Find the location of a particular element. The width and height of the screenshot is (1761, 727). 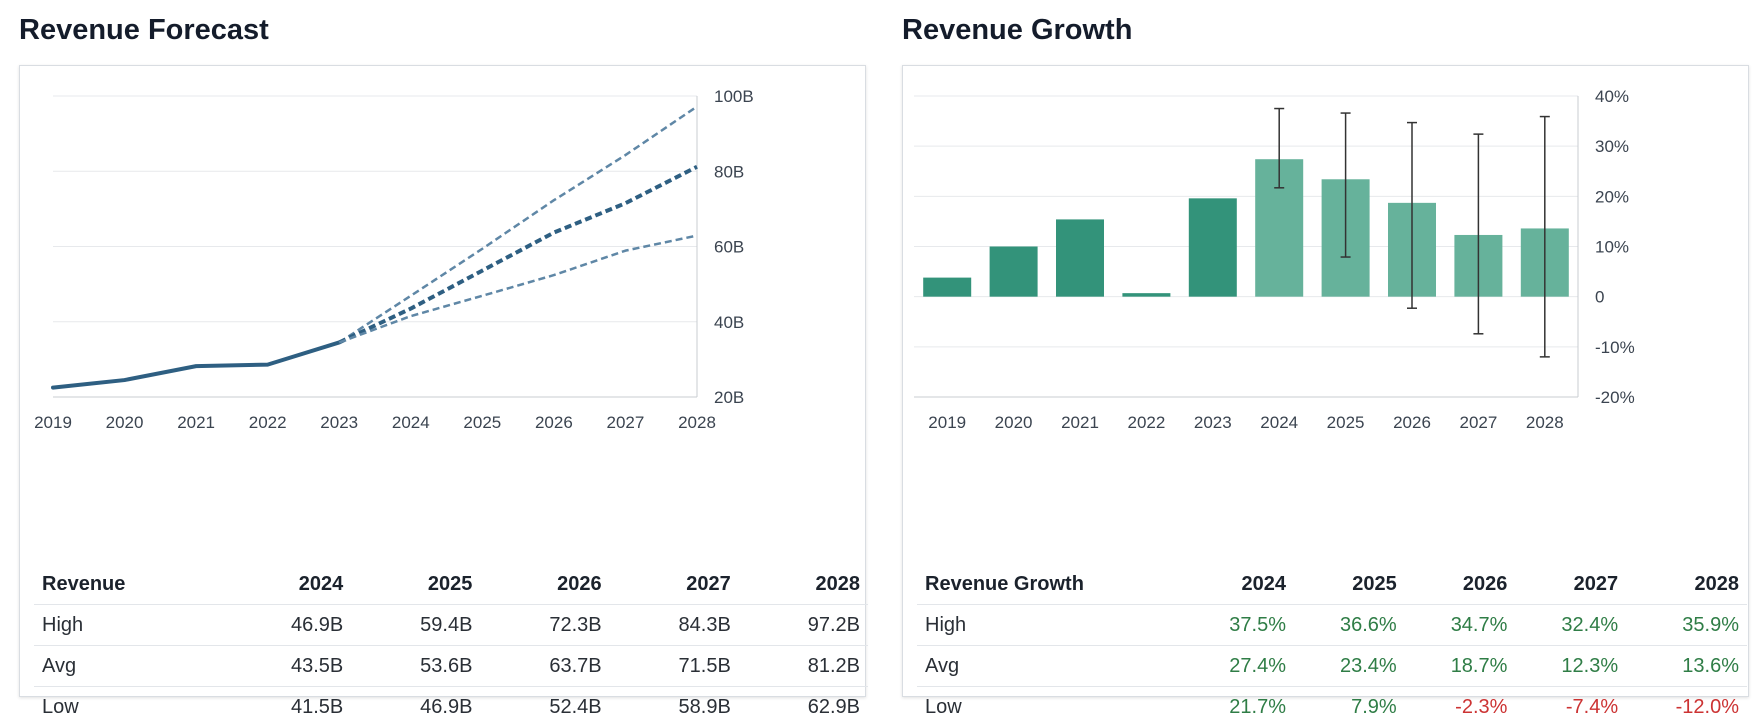

forecast-title: Revenue Forecast is located at coordinates (144, 30).